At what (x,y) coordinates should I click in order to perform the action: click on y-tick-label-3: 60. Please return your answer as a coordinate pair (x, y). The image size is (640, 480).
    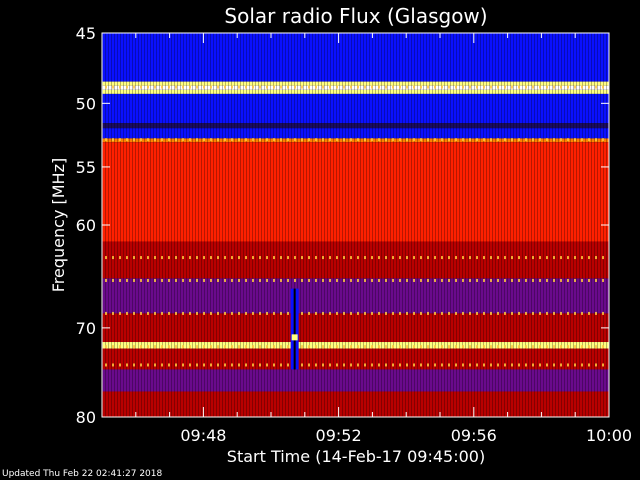
    Looking at the image, I should click on (86, 225).